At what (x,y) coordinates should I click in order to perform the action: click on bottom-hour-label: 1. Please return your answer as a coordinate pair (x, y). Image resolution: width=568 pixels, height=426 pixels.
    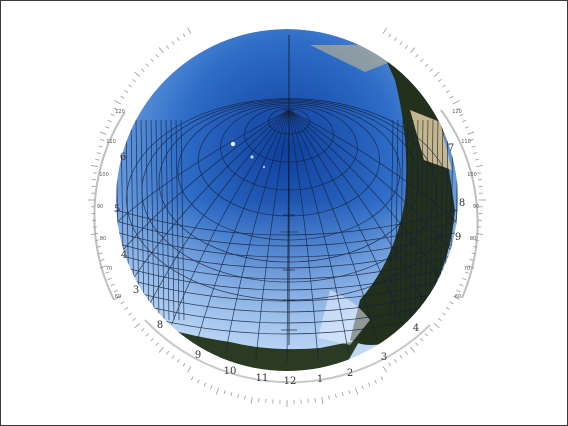
    Looking at the image, I should click on (320, 379).